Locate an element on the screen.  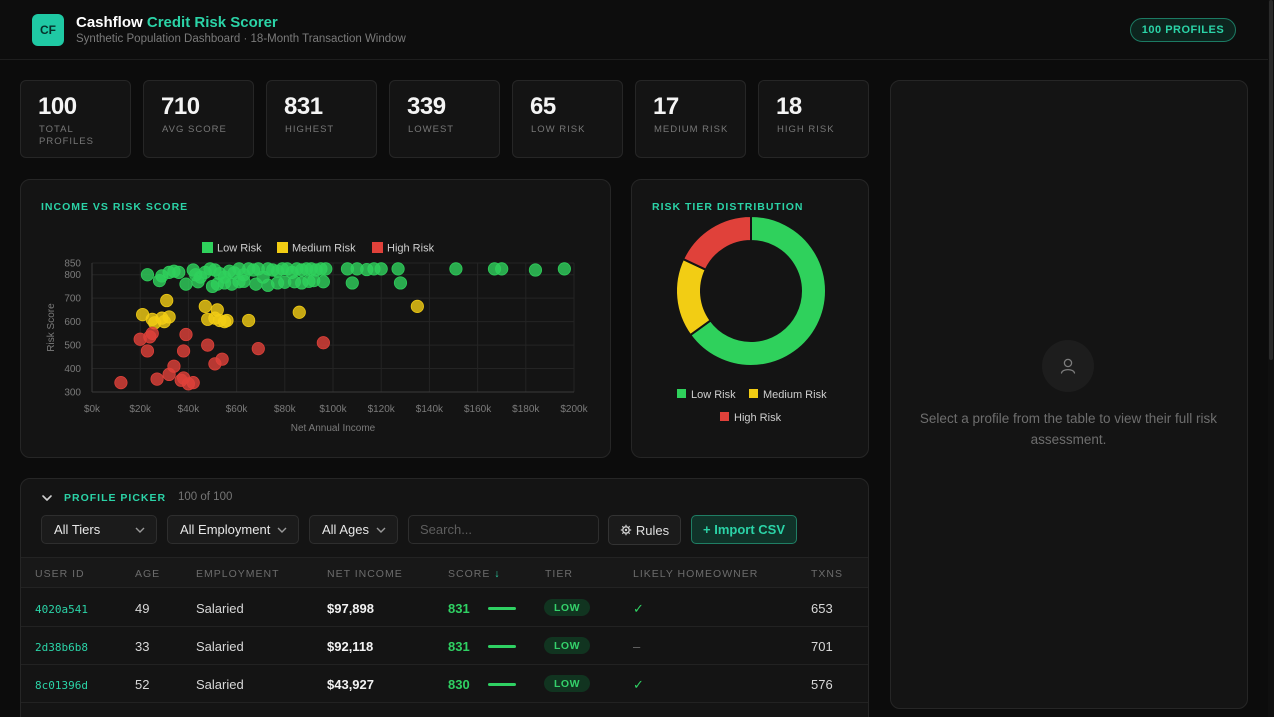
employment-cell: Salaried is located at coordinates (220, 646).